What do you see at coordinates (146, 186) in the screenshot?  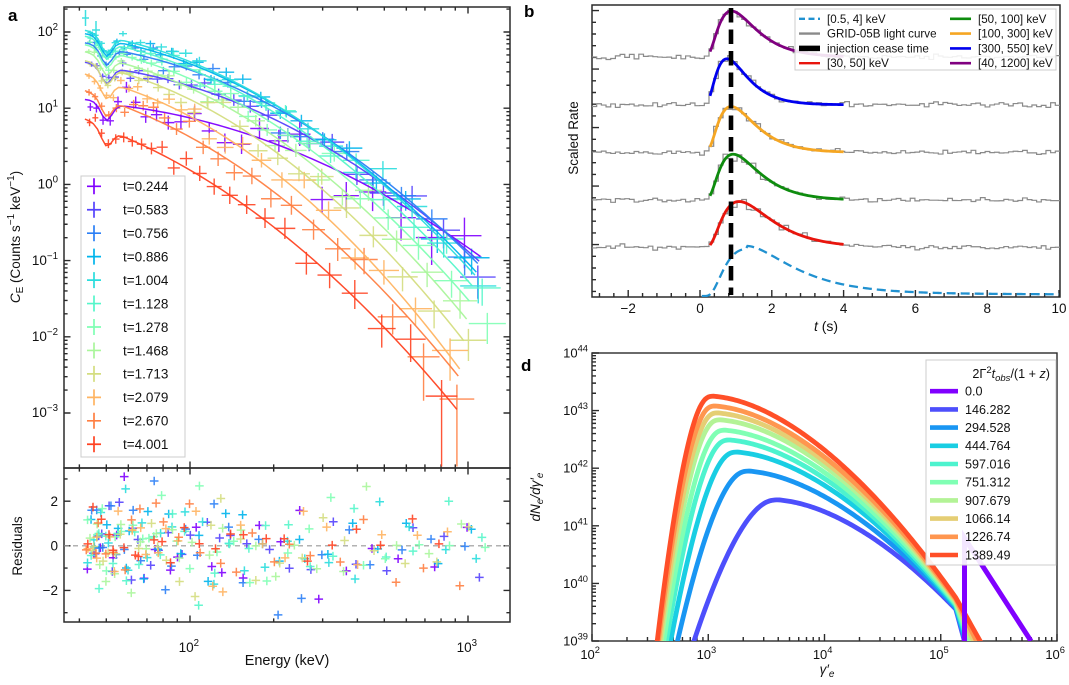 I see `svg-text: t=0.244` at bounding box center [146, 186].